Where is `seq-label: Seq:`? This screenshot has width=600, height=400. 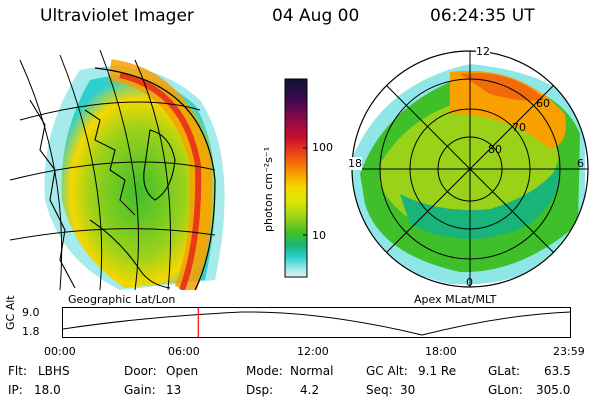 seq-label: Seq: is located at coordinates (379, 390).